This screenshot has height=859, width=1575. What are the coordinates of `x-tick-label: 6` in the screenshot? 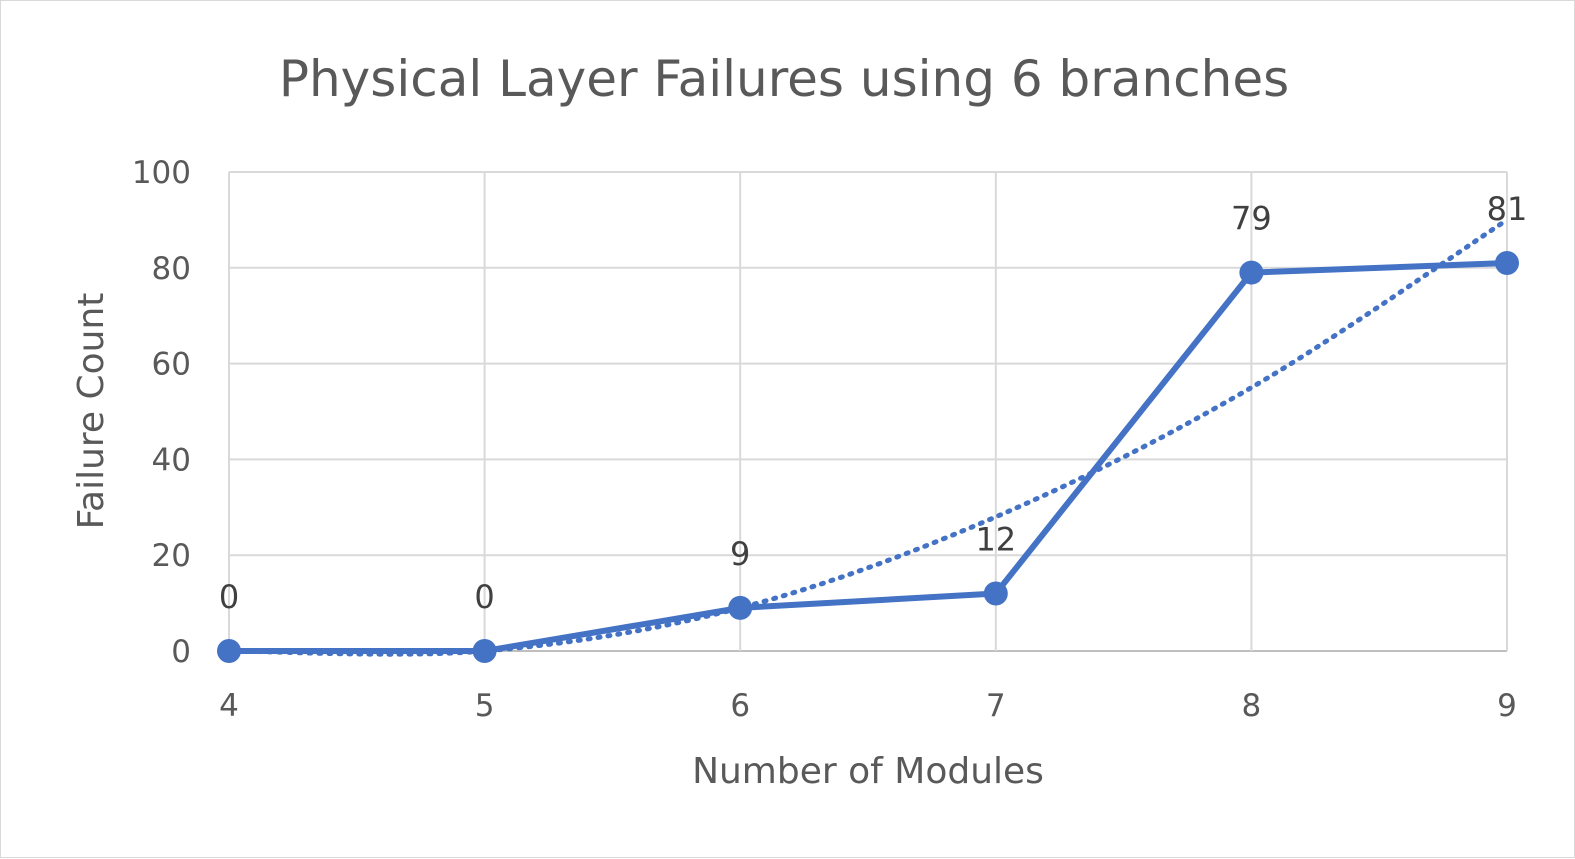 It's located at (740, 706).